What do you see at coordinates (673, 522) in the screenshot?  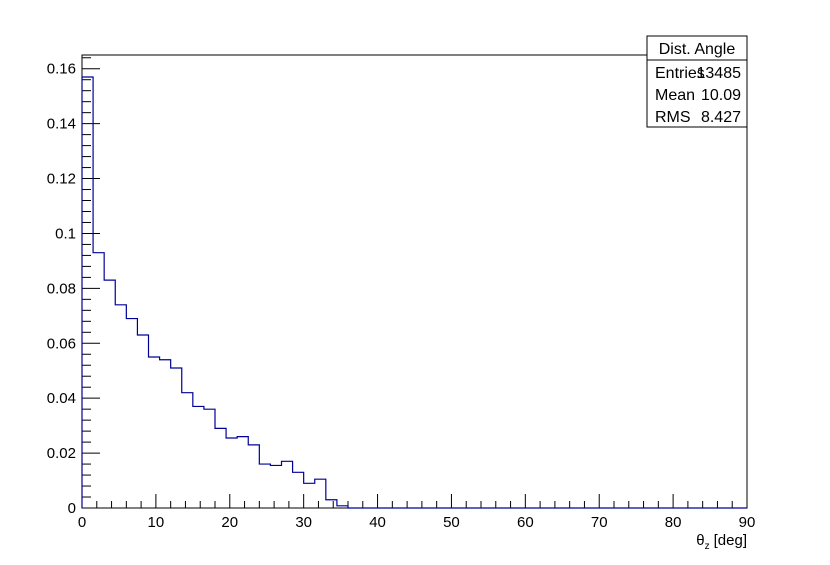 I see `x-tick-label: 80` at bounding box center [673, 522].